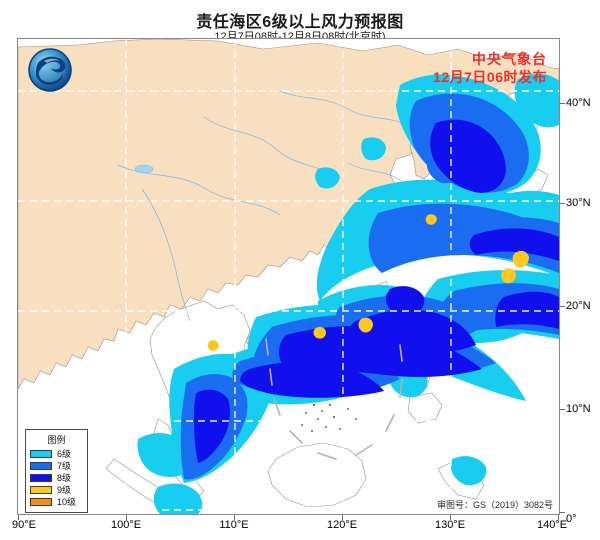 This screenshot has width=600, height=540. What do you see at coordinates (329, 417) in the screenshot?
I see `island-dots` at bounding box center [329, 417].